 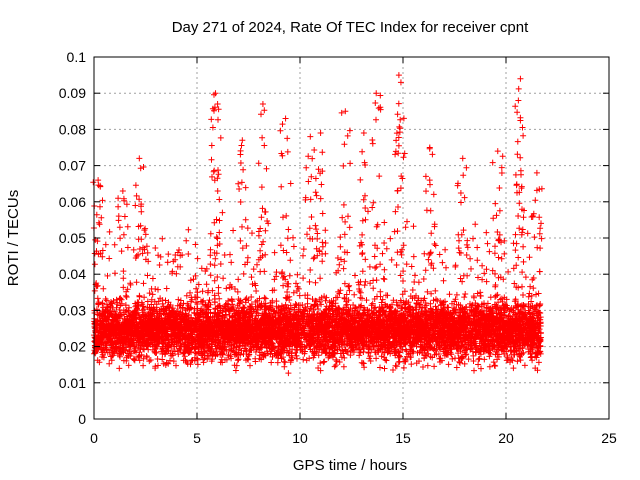 What do you see at coordinates (506, 438) in the screenshot?
I see `x-tick-label: 20` at bounding box center [506, 438].